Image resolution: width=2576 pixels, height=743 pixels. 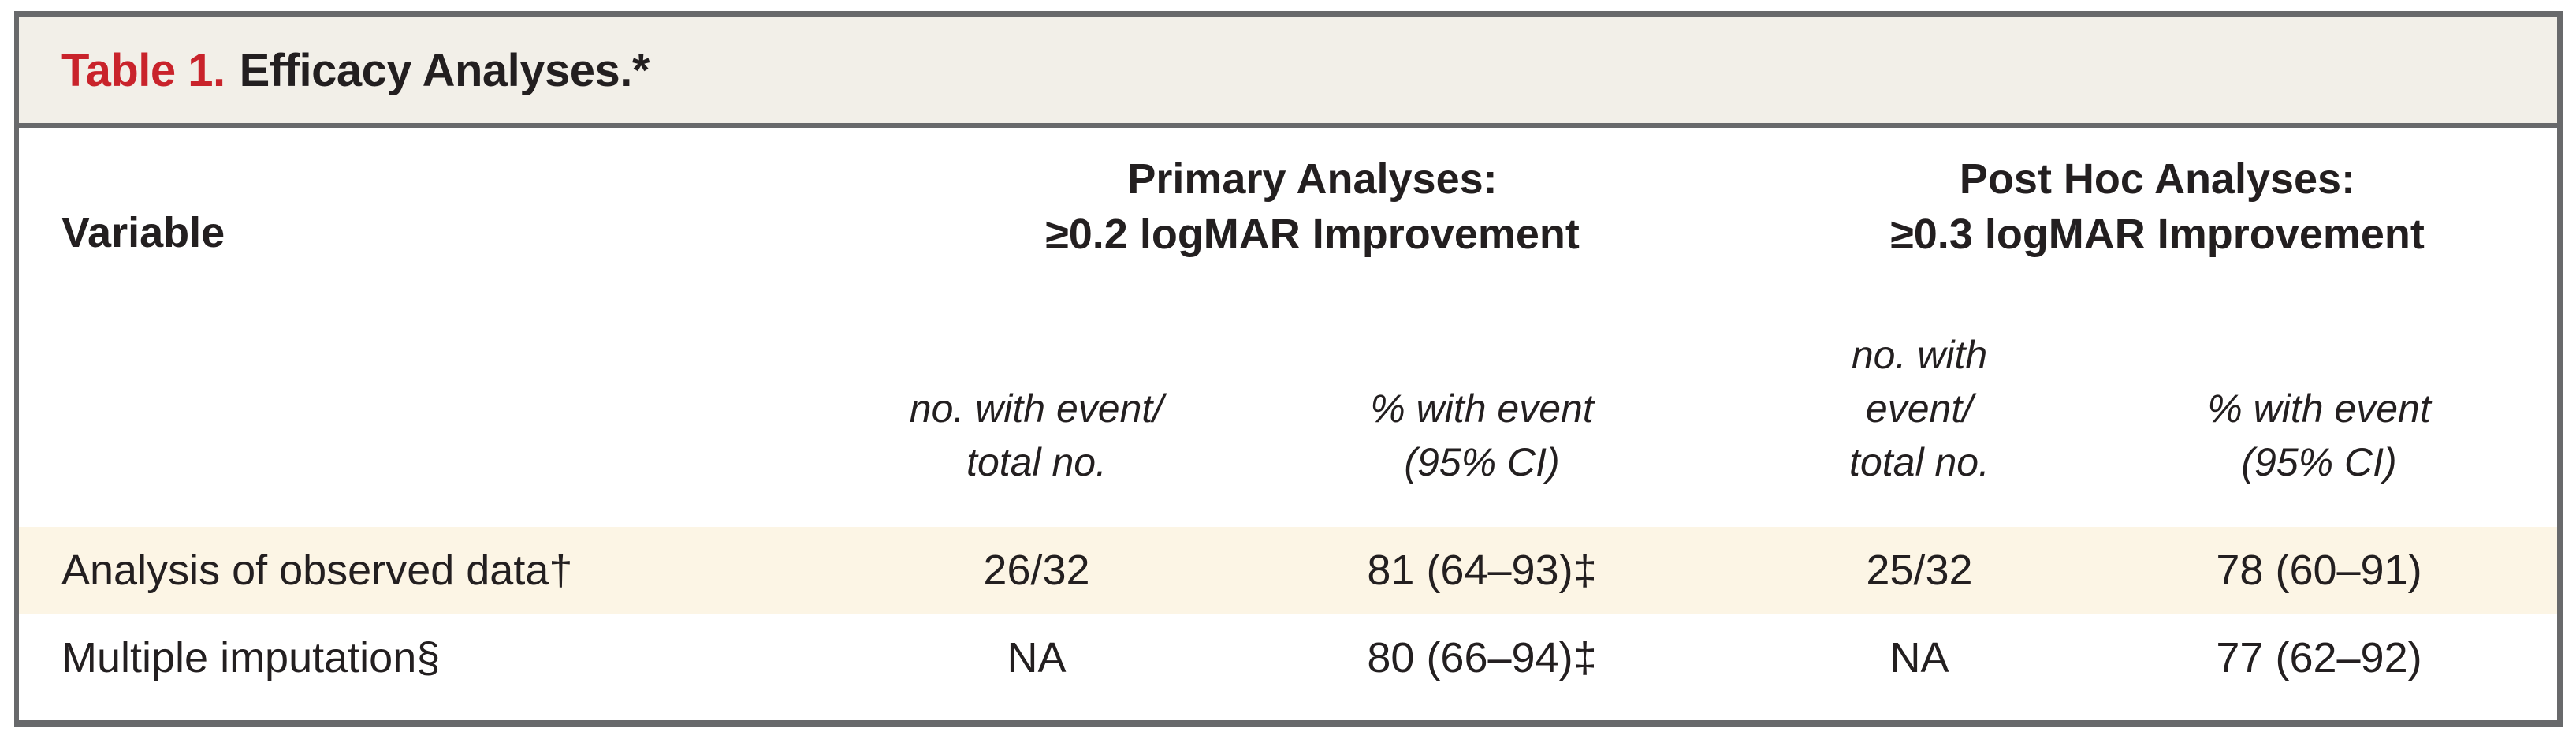 I want to click on cell-primary-no-with-event: NA, so click(x=1037, y=657).